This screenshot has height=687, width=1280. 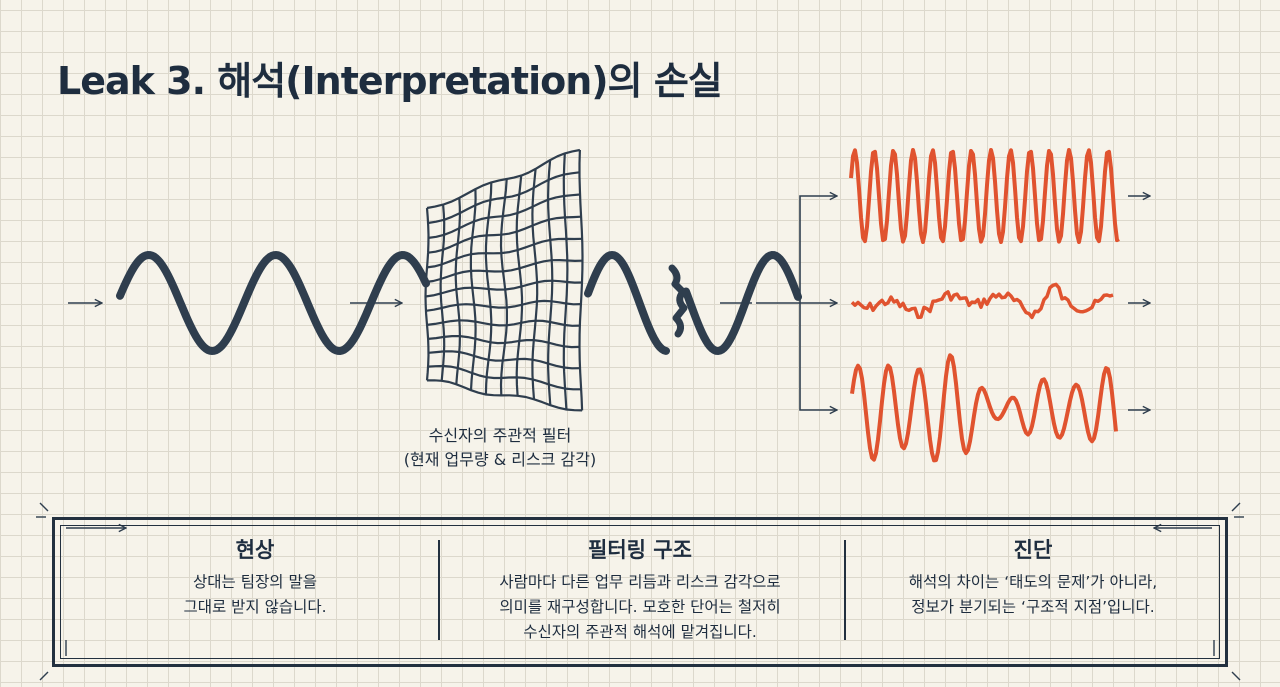 I want to click on column-phenomenon: 현상 상대는 팀장의 말을 그대로 받지 않습니다., so click(x=255, y=577).